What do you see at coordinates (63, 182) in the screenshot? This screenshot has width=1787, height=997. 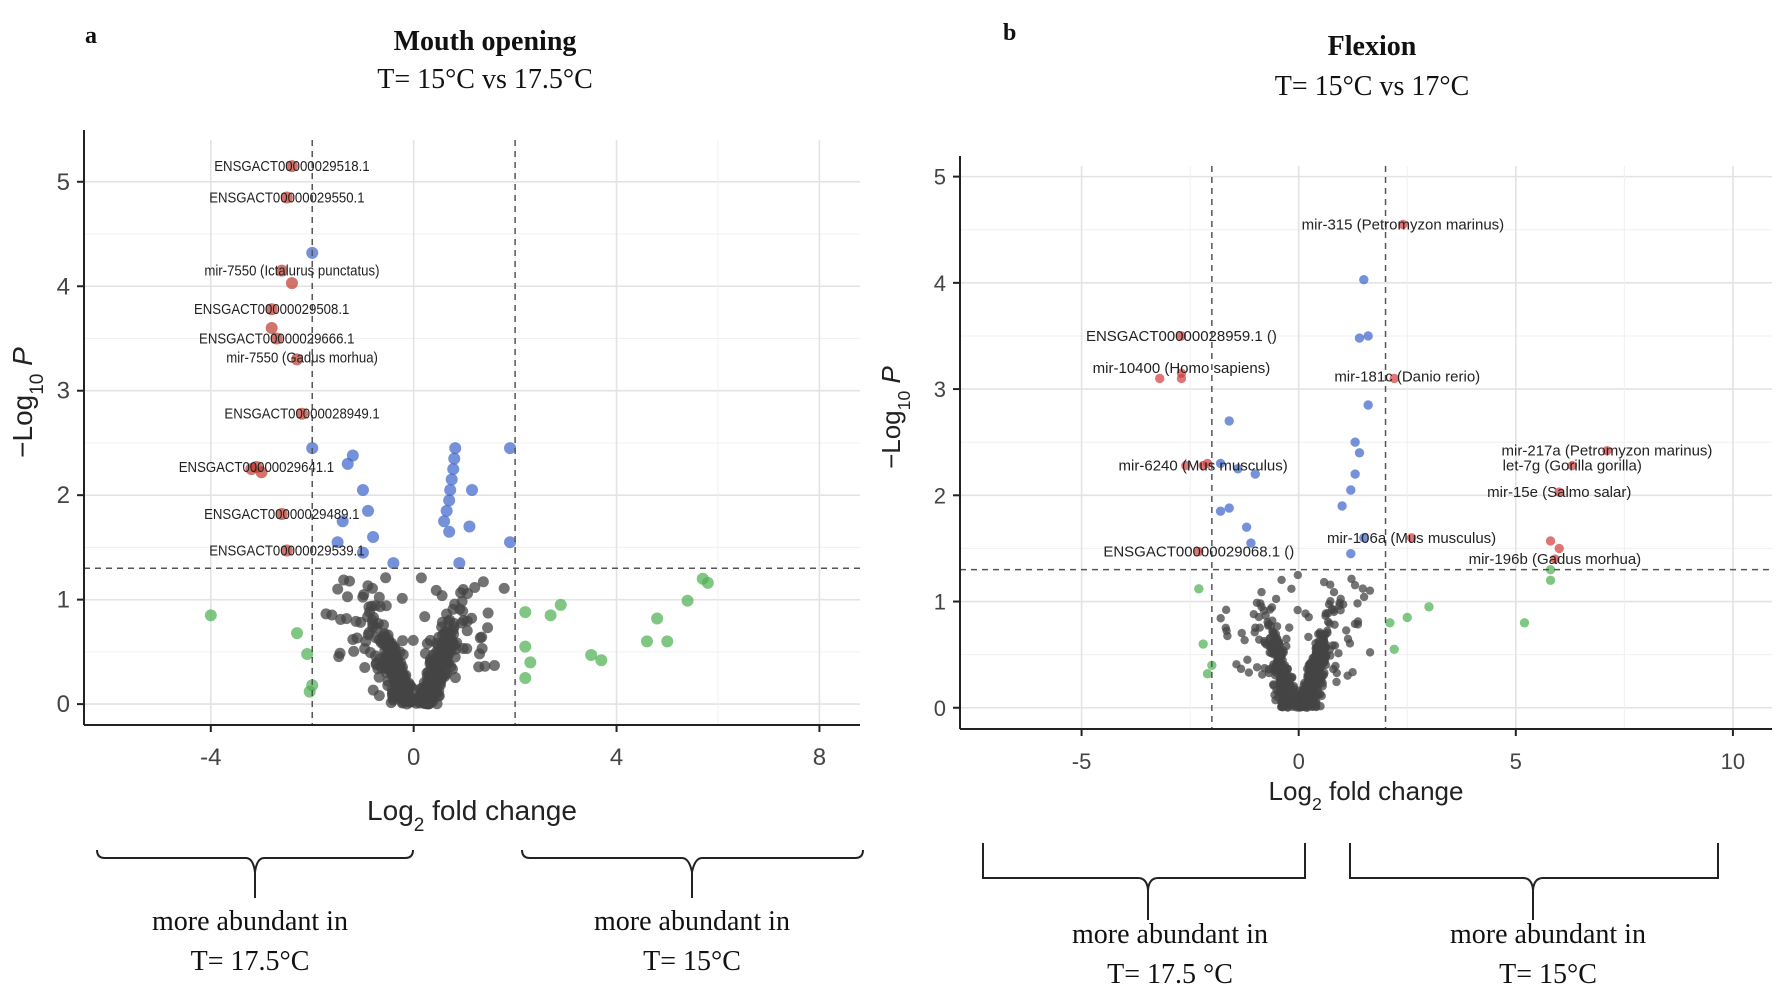 I see `y-tick-label: 5` at bounding box center [63, 182].